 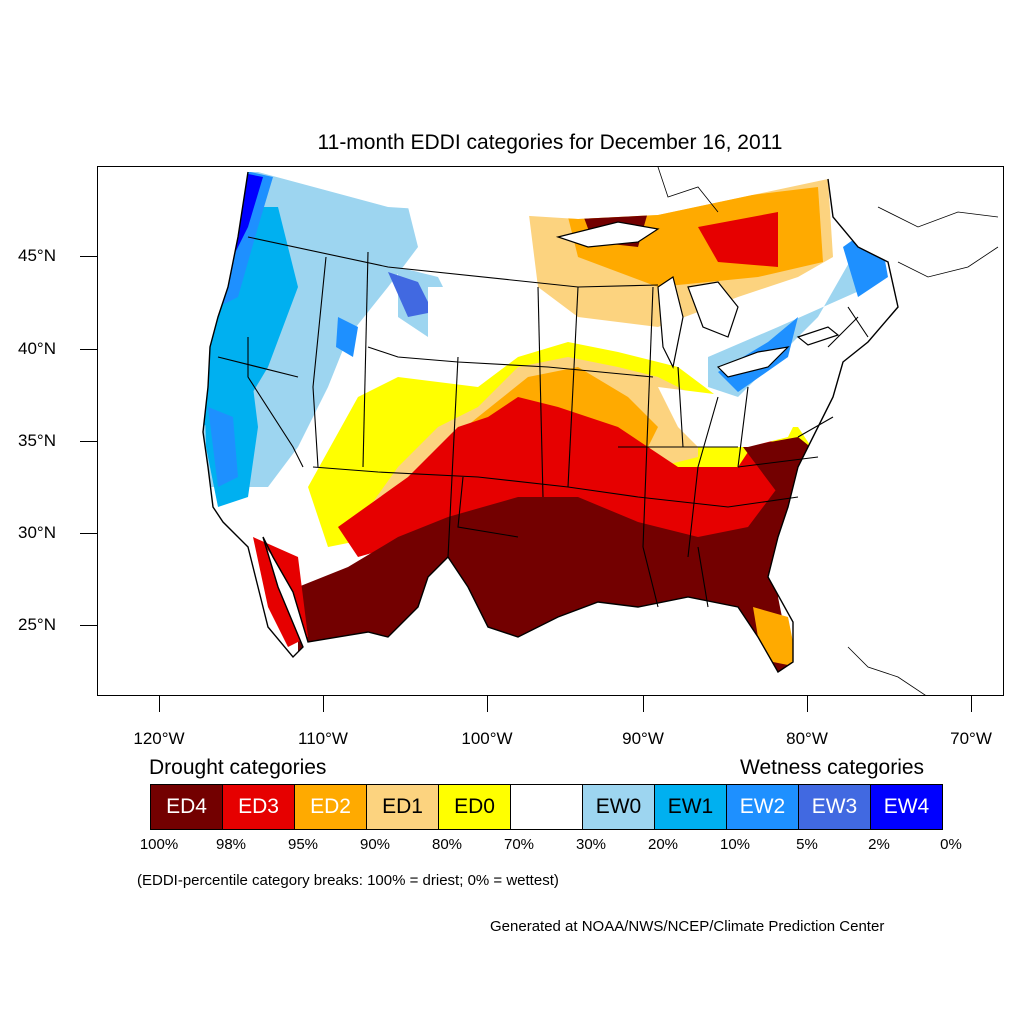 What do you see at coordinates (832, 767) in the screenshot?
I see `wetness-heading: Wetness categories` at bounding box center [832, 767].